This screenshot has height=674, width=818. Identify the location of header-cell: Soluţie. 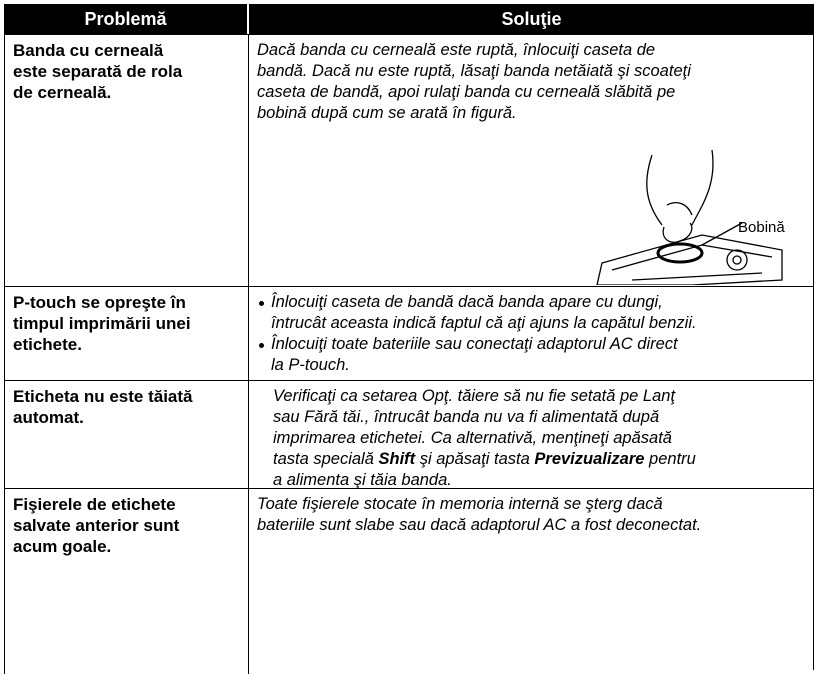
(531, 19).